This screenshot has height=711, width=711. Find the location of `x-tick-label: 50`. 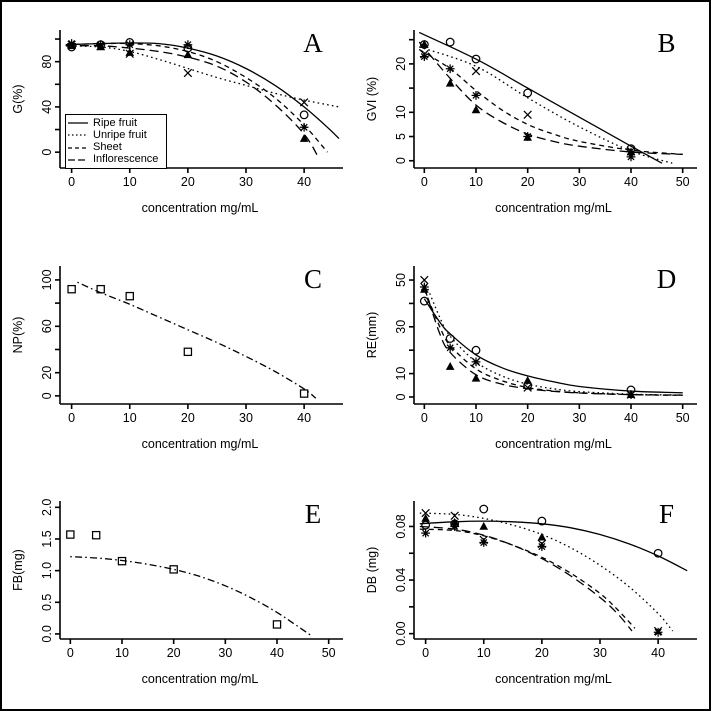

x-tick-label: 50 is located at coordinates (682, 182).